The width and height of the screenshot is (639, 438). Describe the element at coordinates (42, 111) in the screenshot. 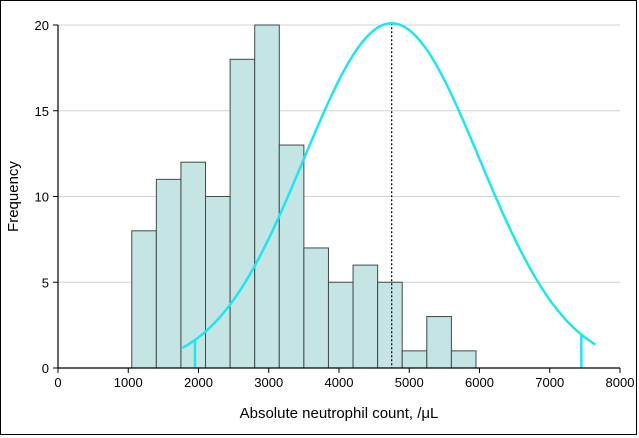

I see `y-tick-label-15: 15` at that location.